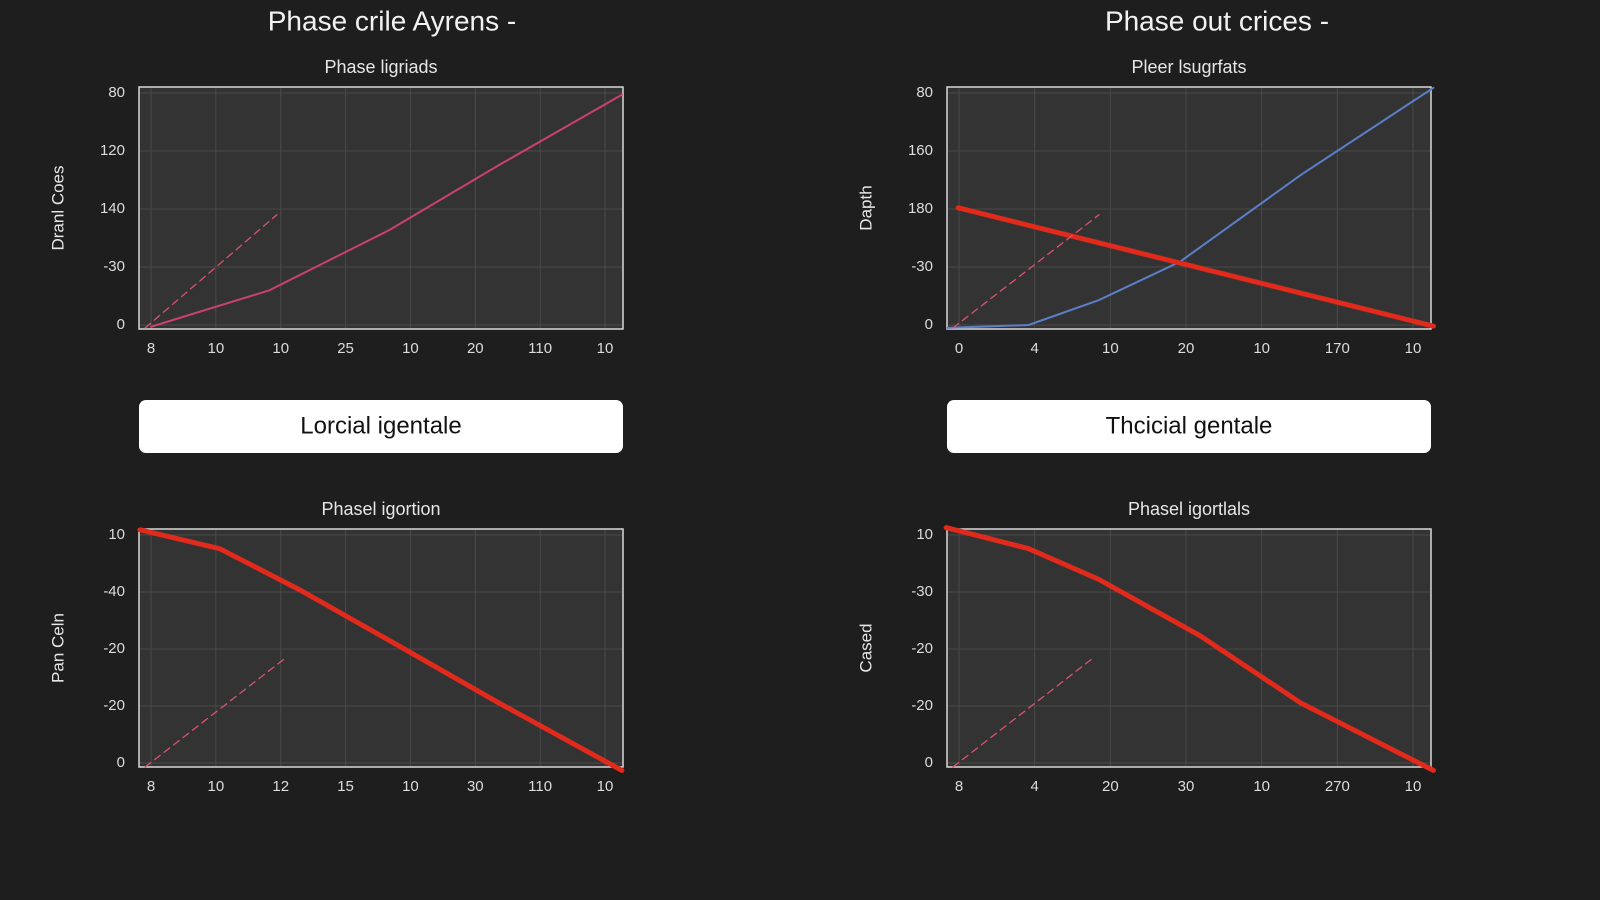 The image size is (1600, 900). Describe the element at coordinates (57, 207) in the screenshot. I see `y-axis-label: Dranl Coes` at that location.